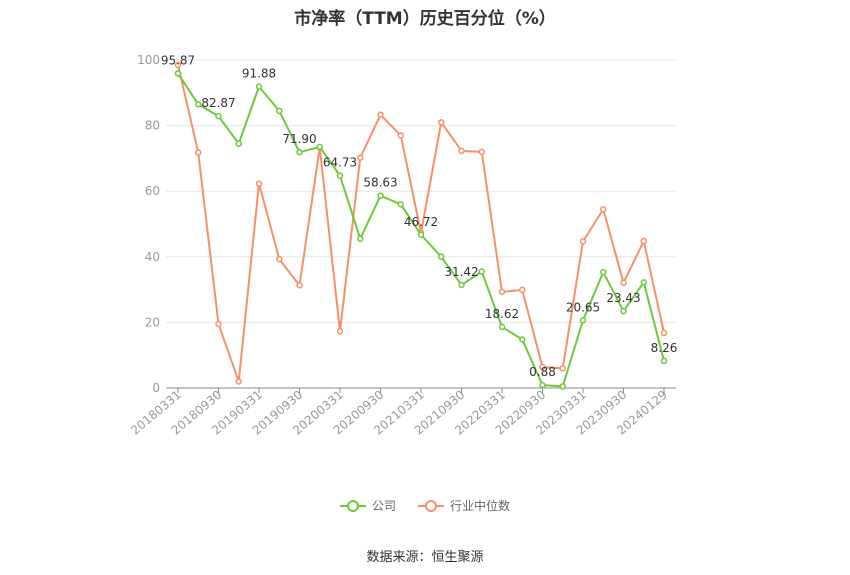 This screenshot has width=850, height=575. I want to click on data-source: 数据来源：恒生聚源, so click(425, 557).